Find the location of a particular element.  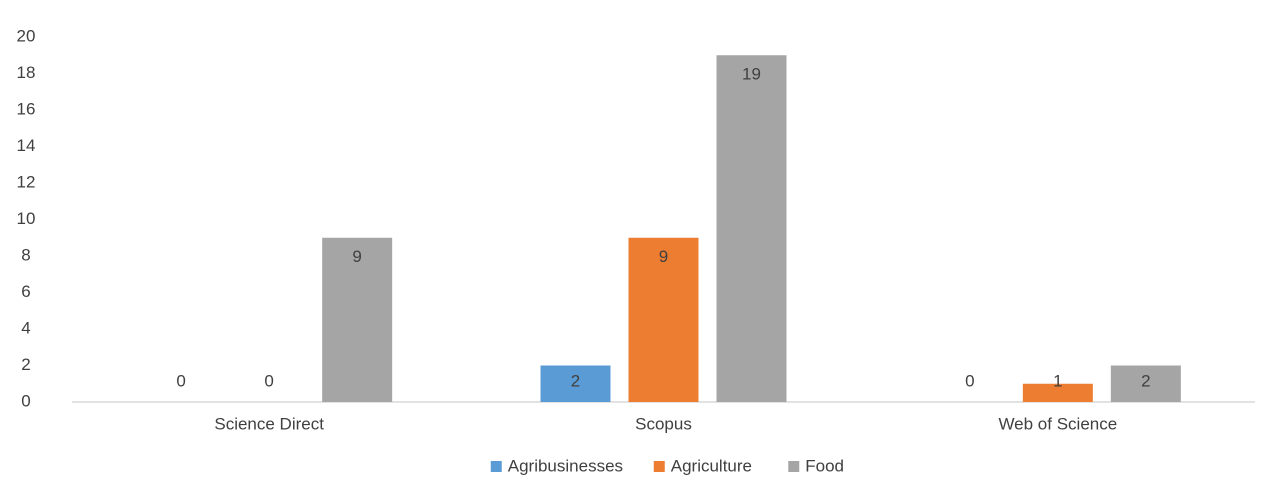

x-tick-label: Scopus is located at coordinates (663, 423).